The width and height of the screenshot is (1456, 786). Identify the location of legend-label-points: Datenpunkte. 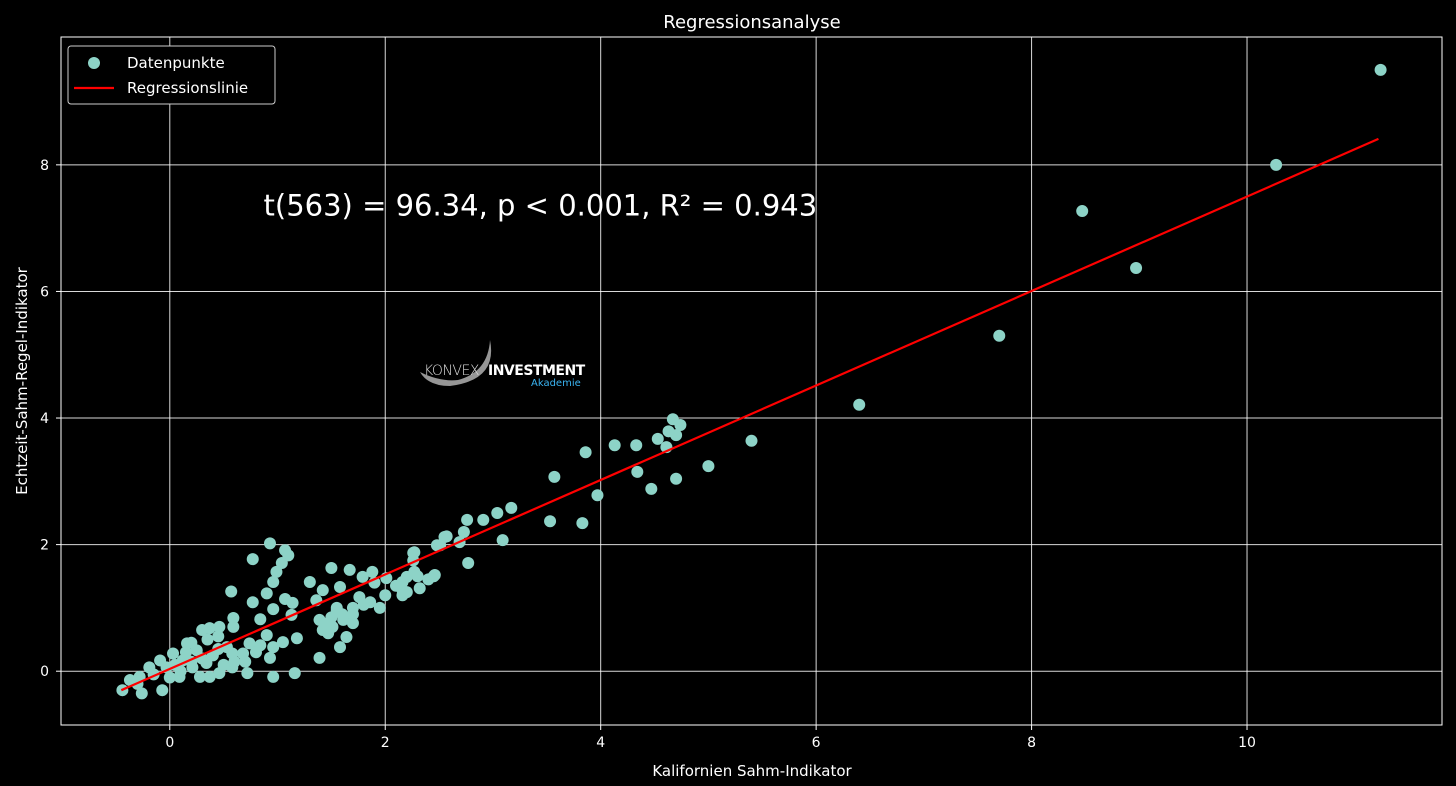
(176, 63).